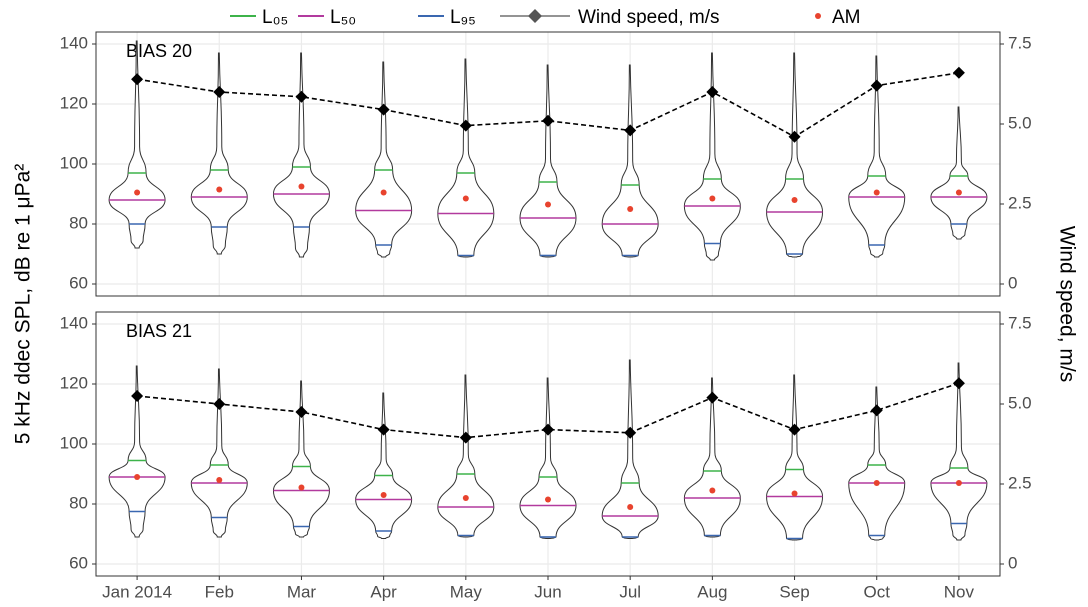 The image size is (1088, 607). What do you see at coordinates (23, 304) in the screenshot?
I see `y-axis-label: 5 kHz ddec SPL, dB re 1 μPa²` at bounding box center [23, 304].